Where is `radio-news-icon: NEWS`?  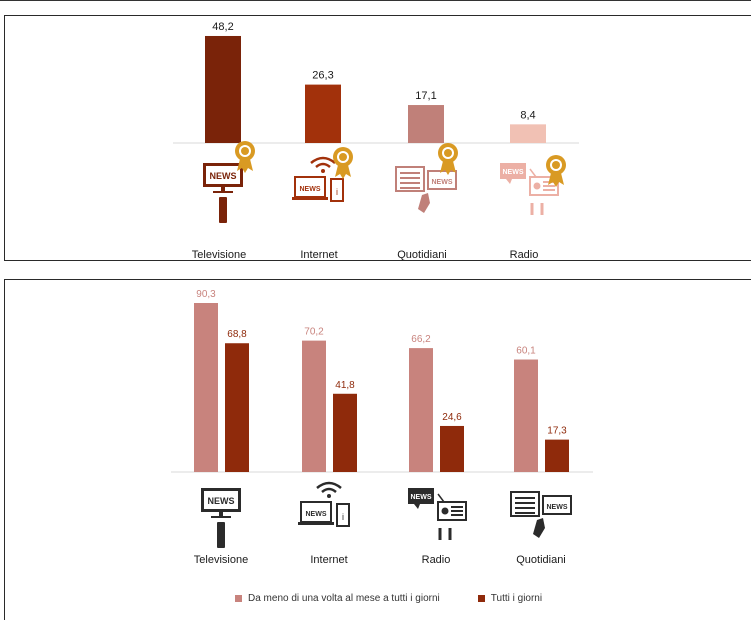
radio-news-icon: NEWS is located at coordinates (529, 189).